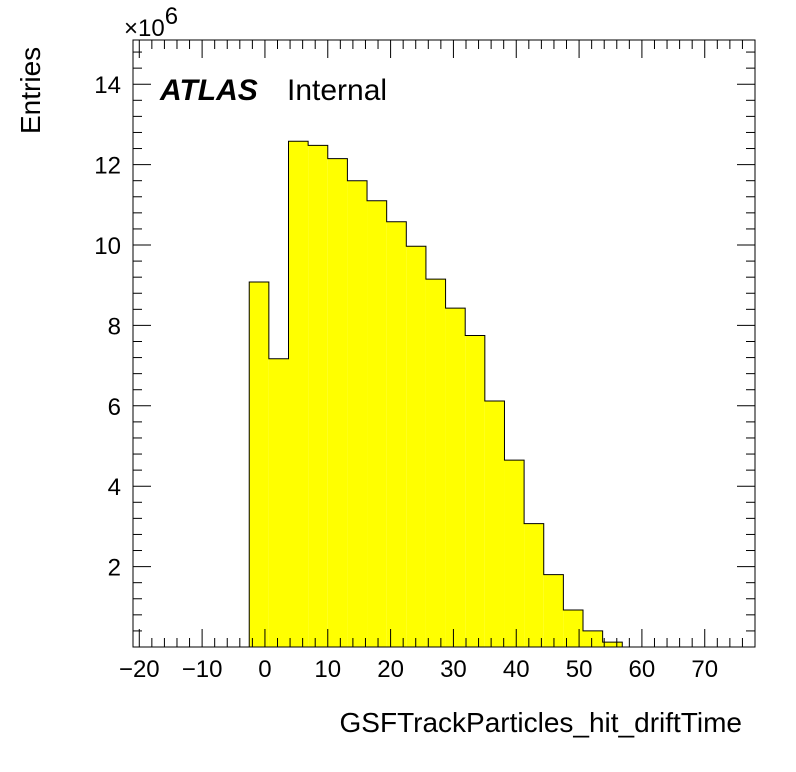 The image size is (796, 772). I want to click on y-tick-labels: 2 4 6 8 10 12 14, so click(107, 326).